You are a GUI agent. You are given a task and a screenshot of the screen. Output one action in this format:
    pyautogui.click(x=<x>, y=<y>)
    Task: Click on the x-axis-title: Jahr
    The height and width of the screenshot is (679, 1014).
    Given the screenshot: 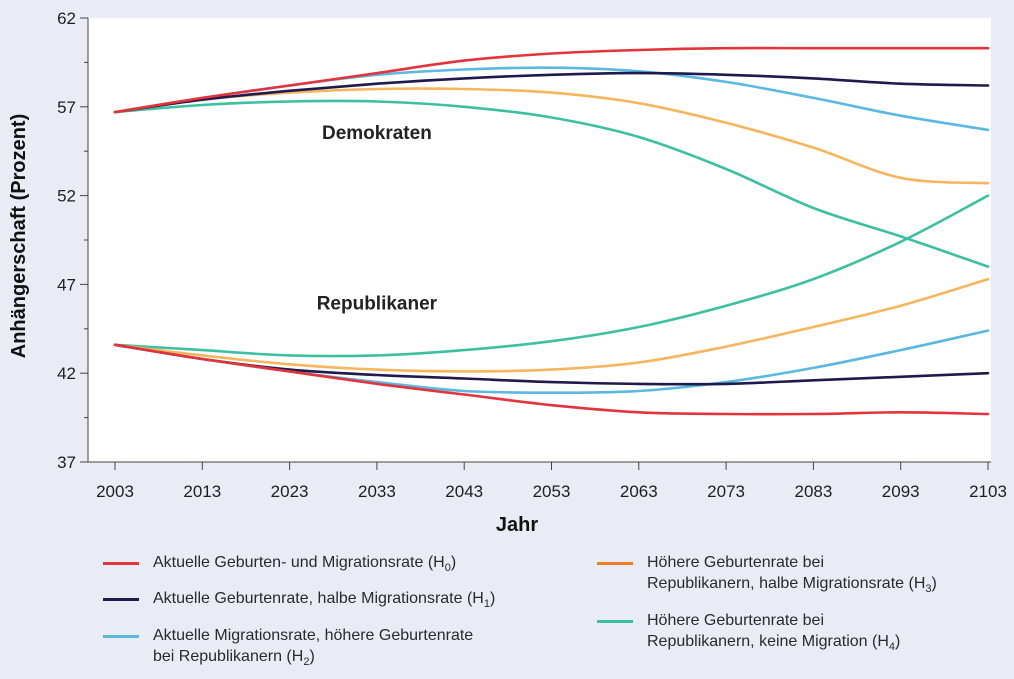 What is the action you would take?
    pyautogui.click(x=517, y=525)
    